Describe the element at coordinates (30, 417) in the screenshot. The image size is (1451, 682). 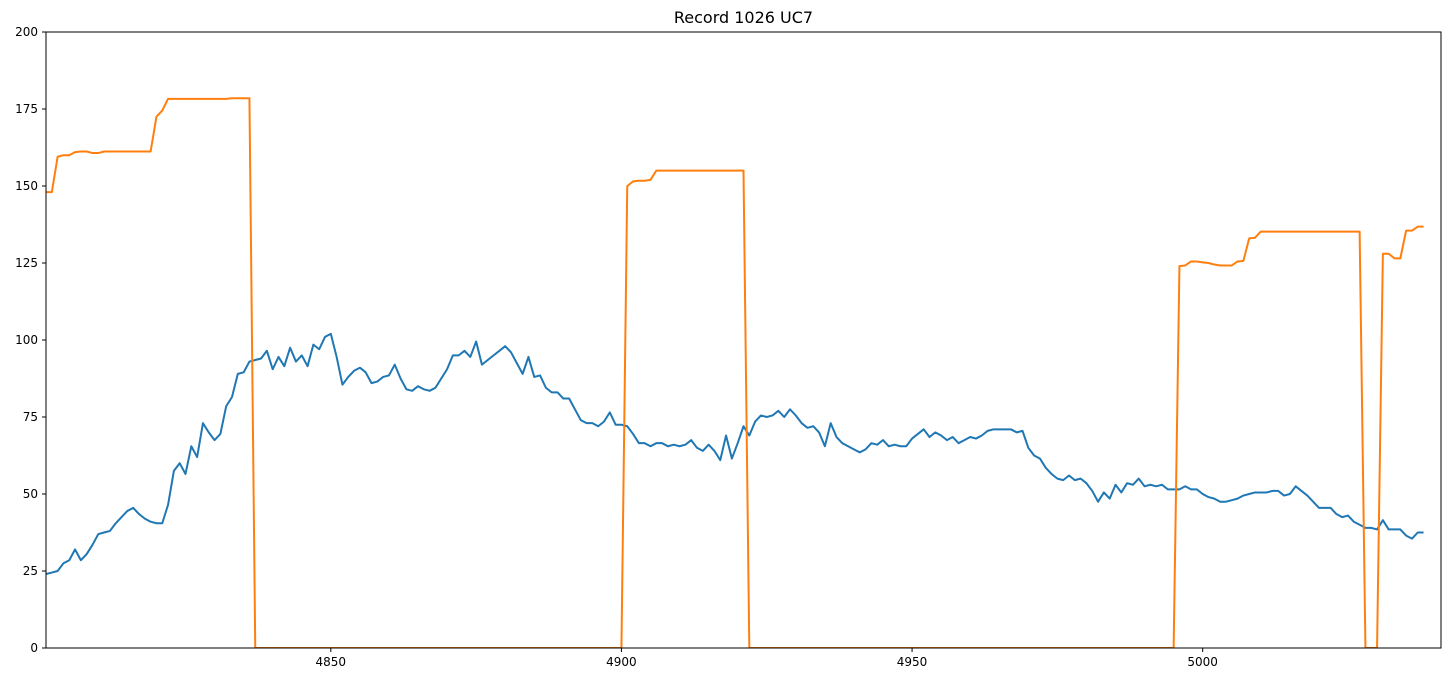
I see `y-tick-label: 75` at that location.